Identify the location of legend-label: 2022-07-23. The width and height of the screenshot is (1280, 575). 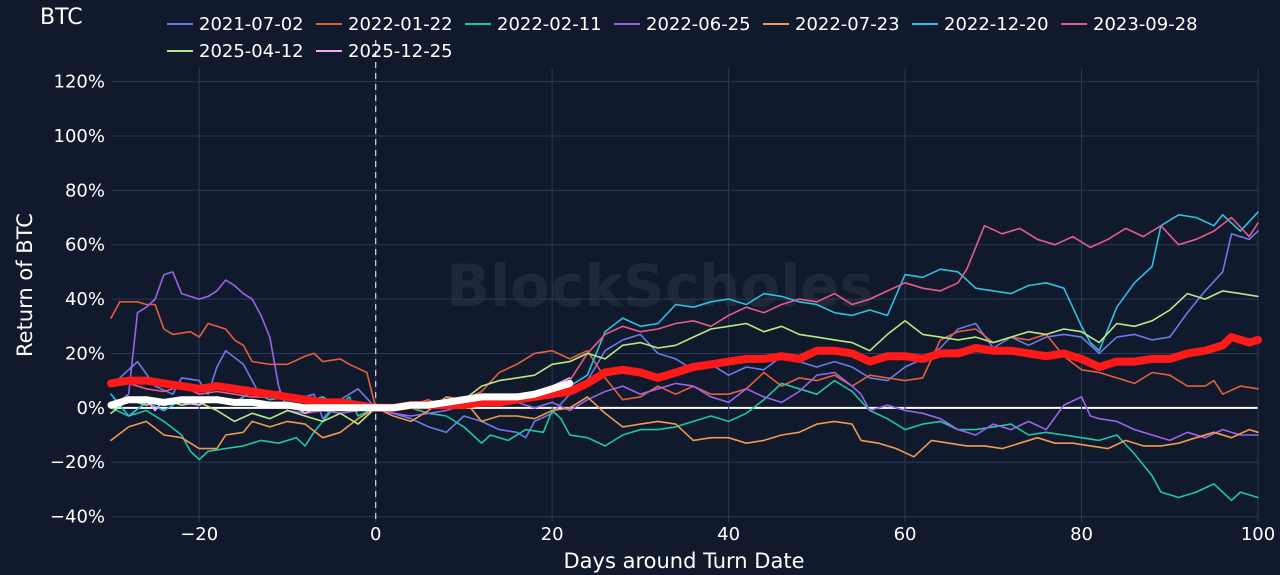
(847, 24).